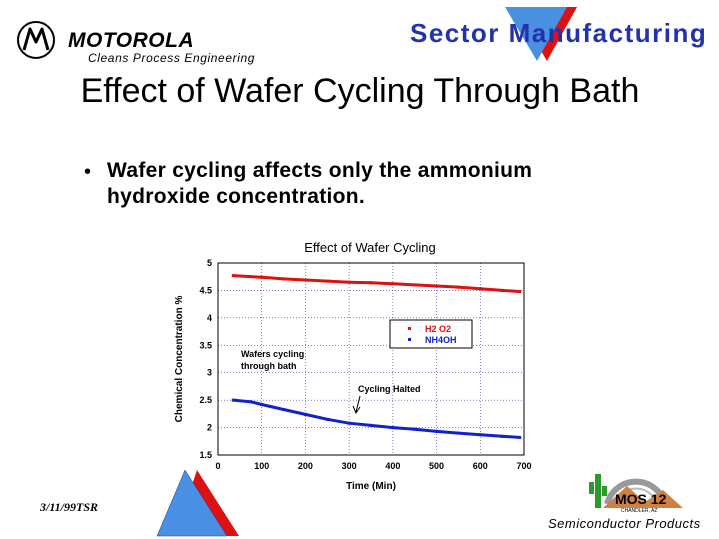  Describe the element at coordinates (36, 40) in the screenshot. I see `motorola-logo-icon` at that location.